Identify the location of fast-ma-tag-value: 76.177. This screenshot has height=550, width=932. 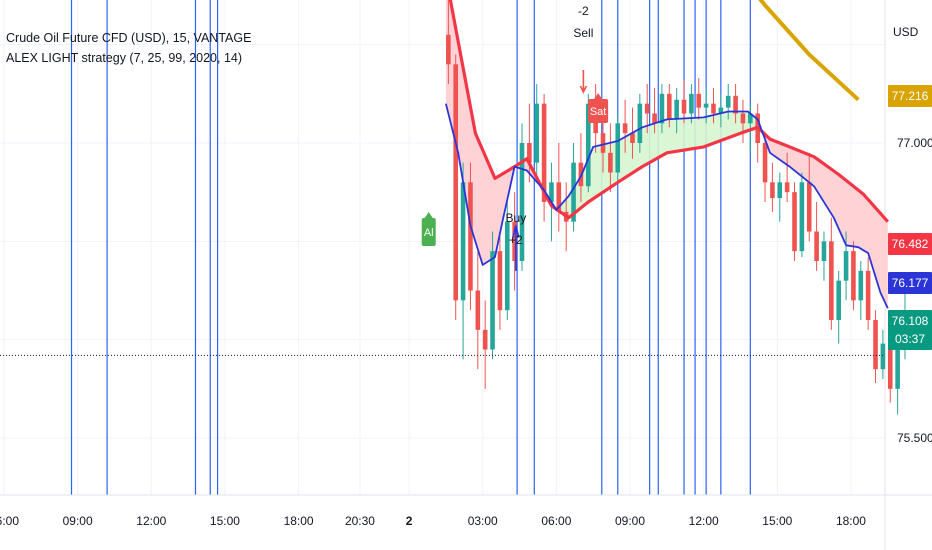
(910, 283).